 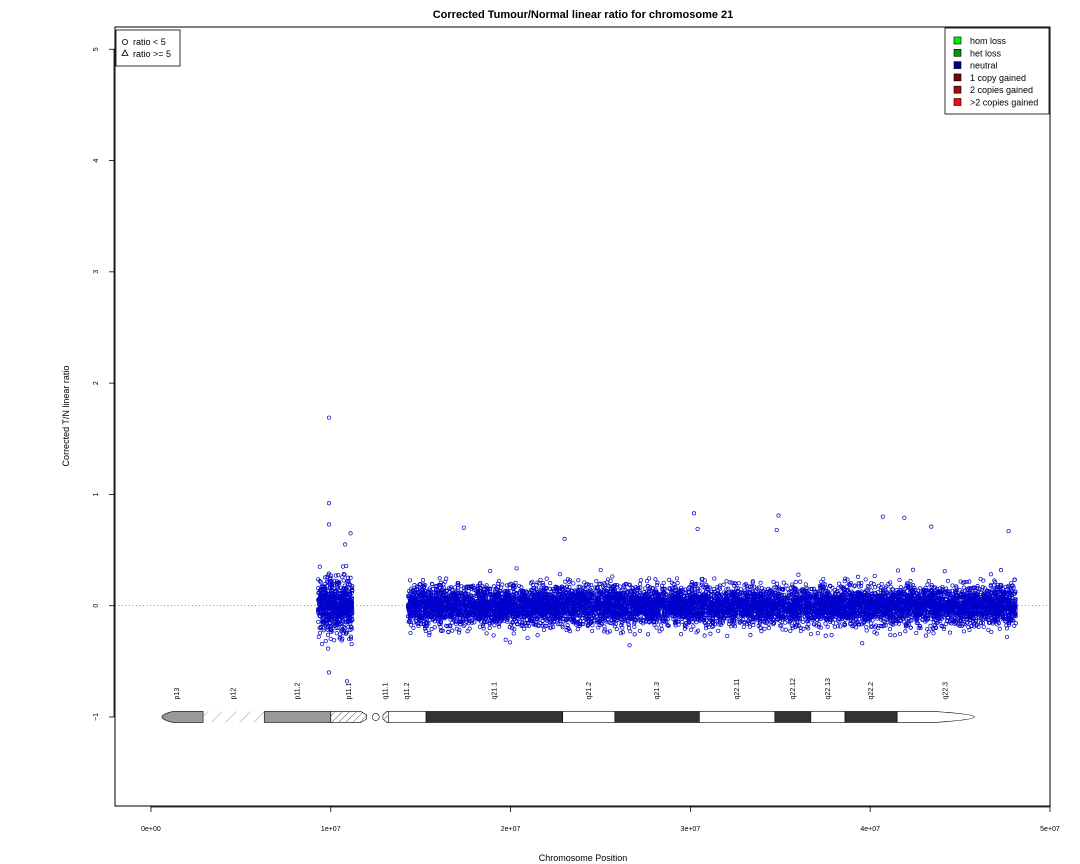 What do you see at coordinates (96, 272) in the screenshot?
I see `y-tick-label: 3` at bounding box center [96, 272].